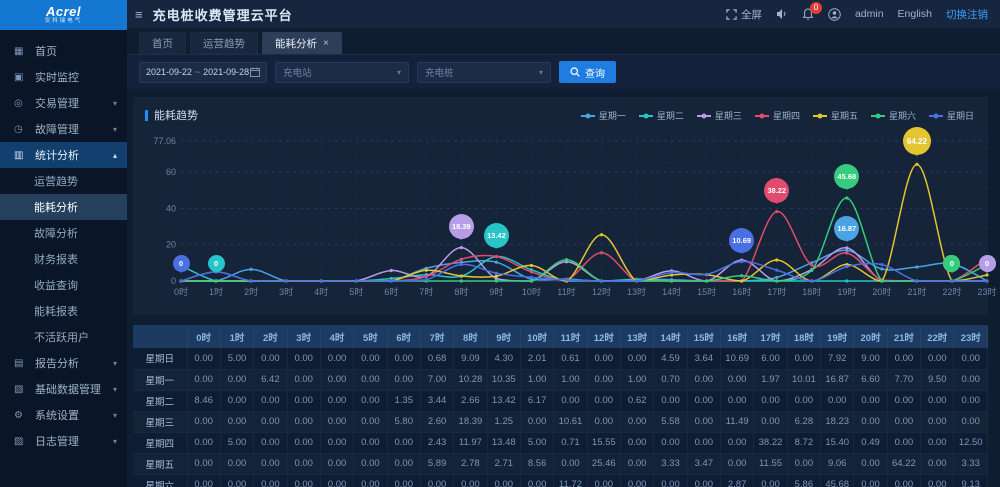  What do you see at coordinates (56, 234) in the screenshot?
I see `sidebar-item-label: 故障分析` at bounding box center [56, 234].